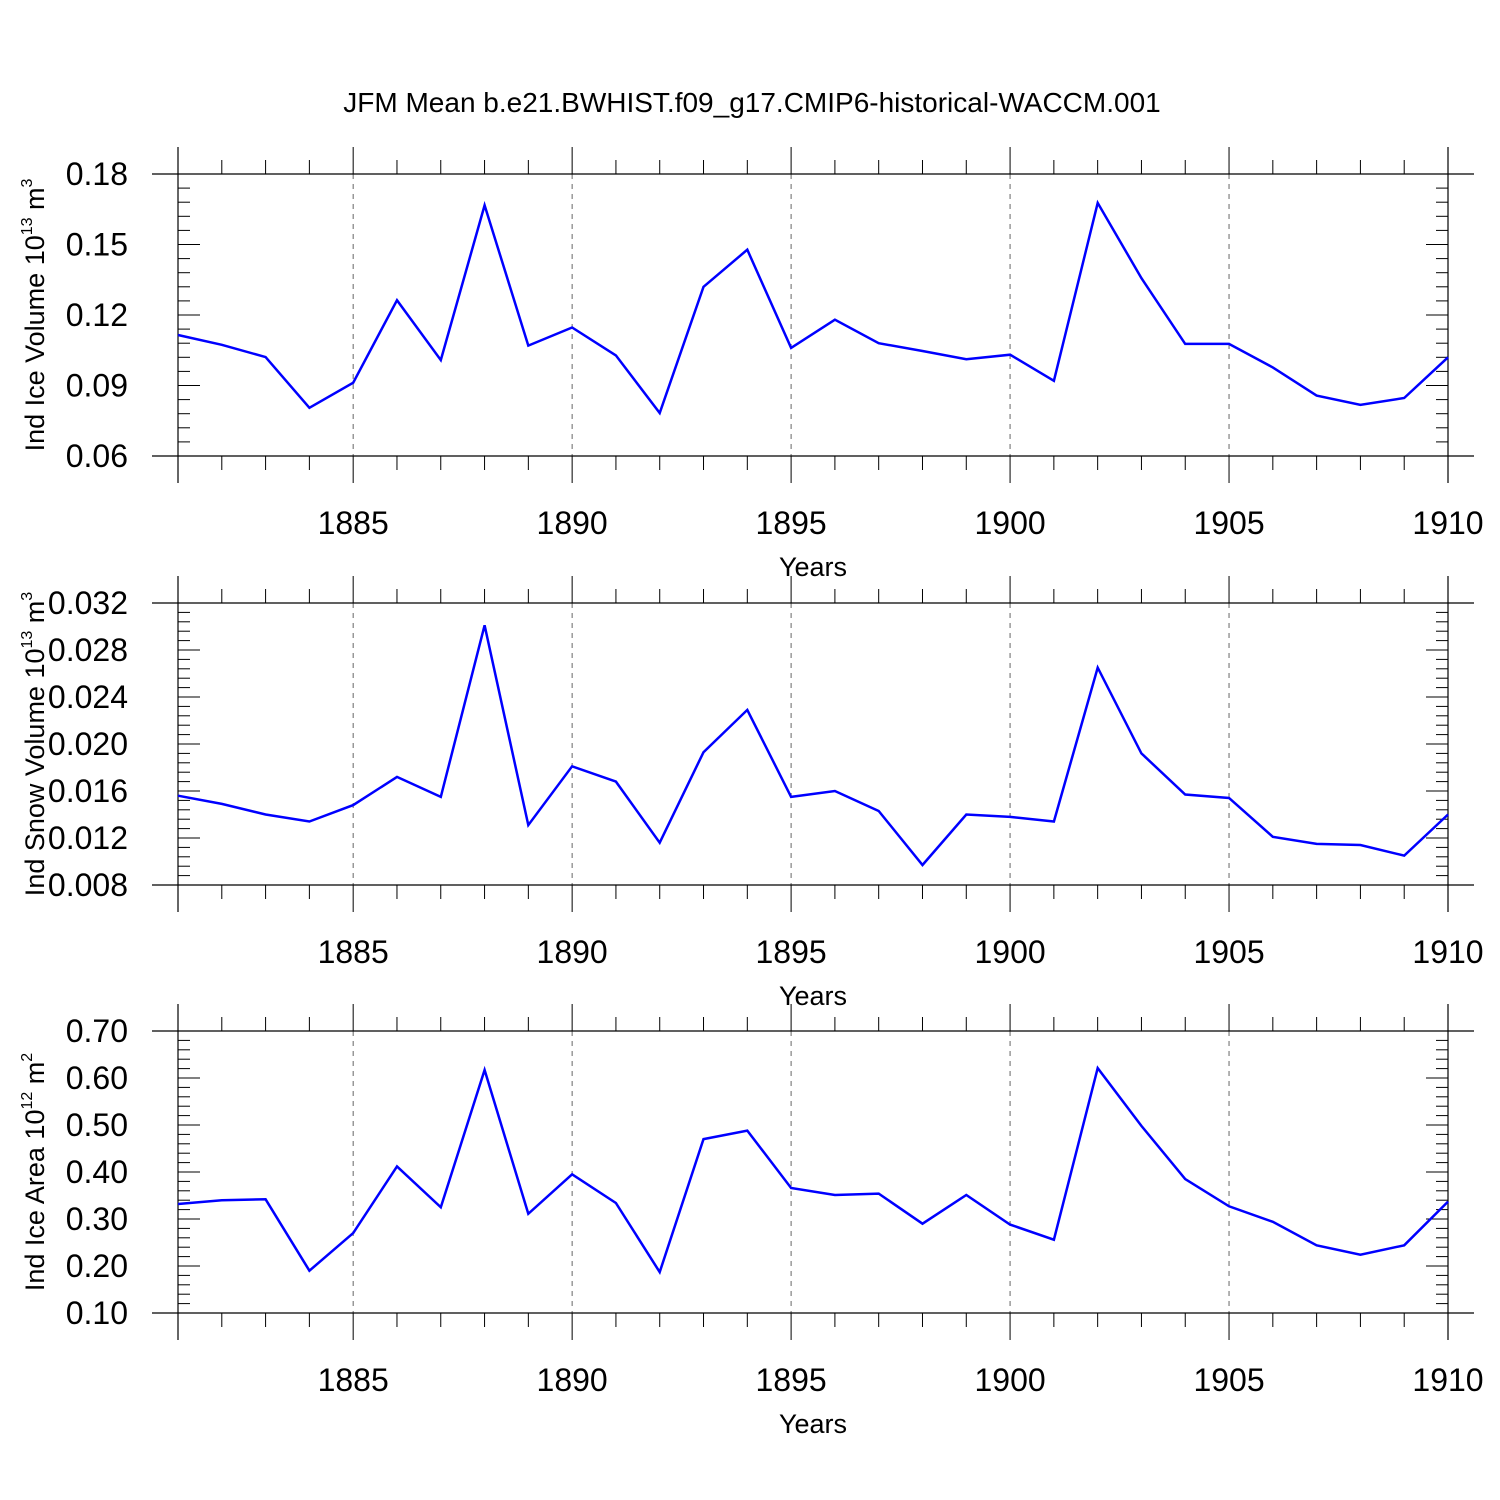  Describe the element at coordinates (97, 1172) in the screenshot. I see `y-tick-label: 0.40` at that location.